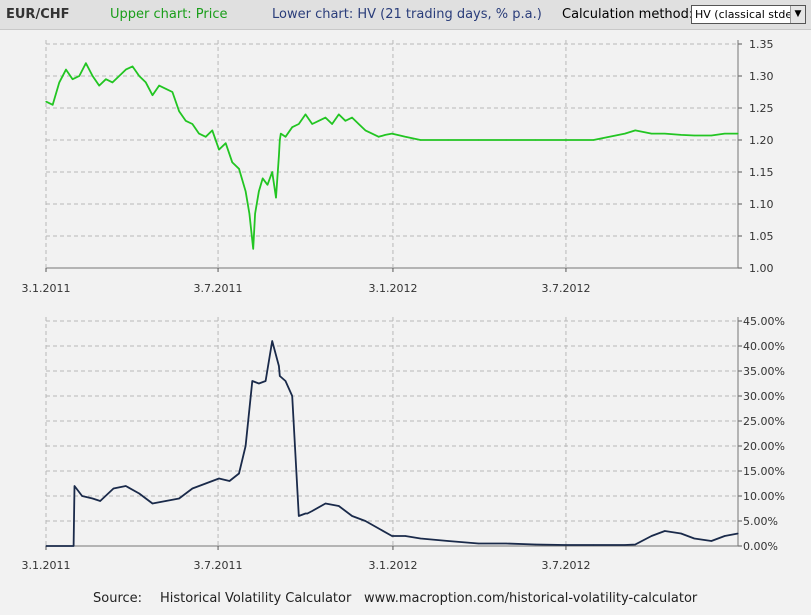 This screenshot has width=811, height=615. What do you see at coordinates (764, 371) in the screenshot?
I see `hv-y-tick-label: 35.00%` at bounding box center [764, 371].